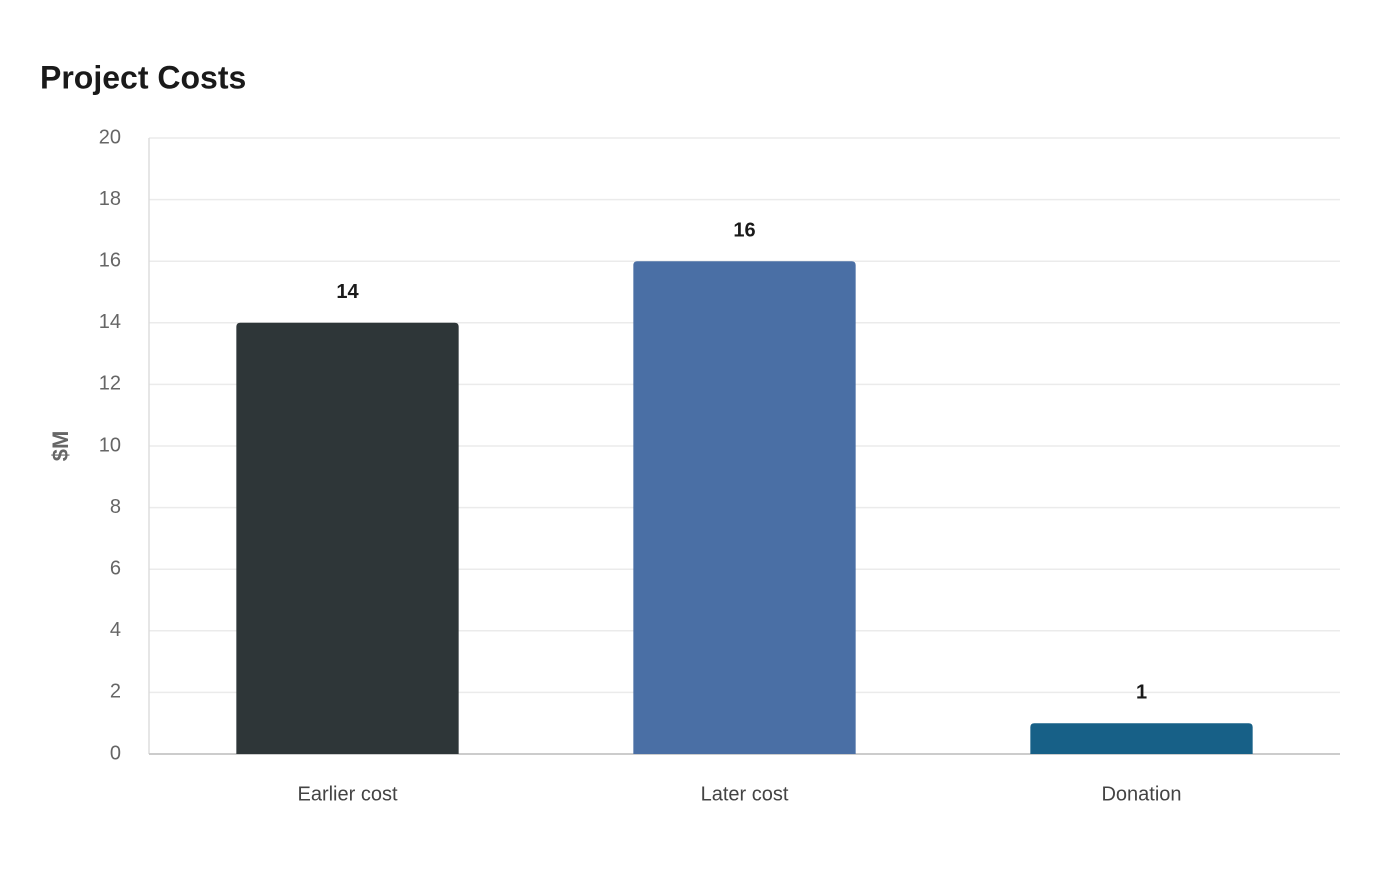  I want to click on value-label: 1, so click(1141, 692).